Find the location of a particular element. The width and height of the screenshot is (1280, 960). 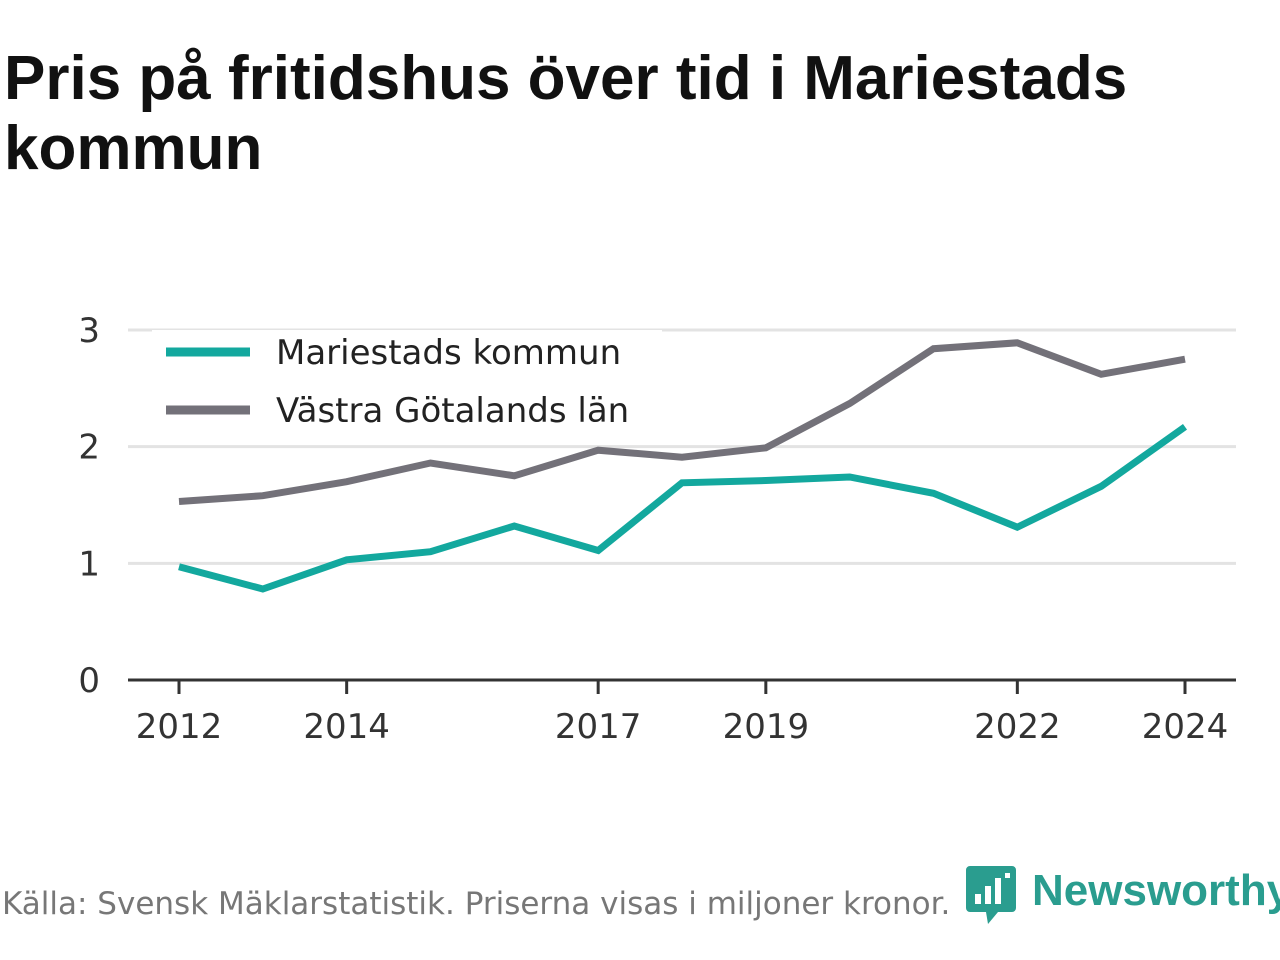

y-tick-label-2: 2 is located at coordinates (89, 448).